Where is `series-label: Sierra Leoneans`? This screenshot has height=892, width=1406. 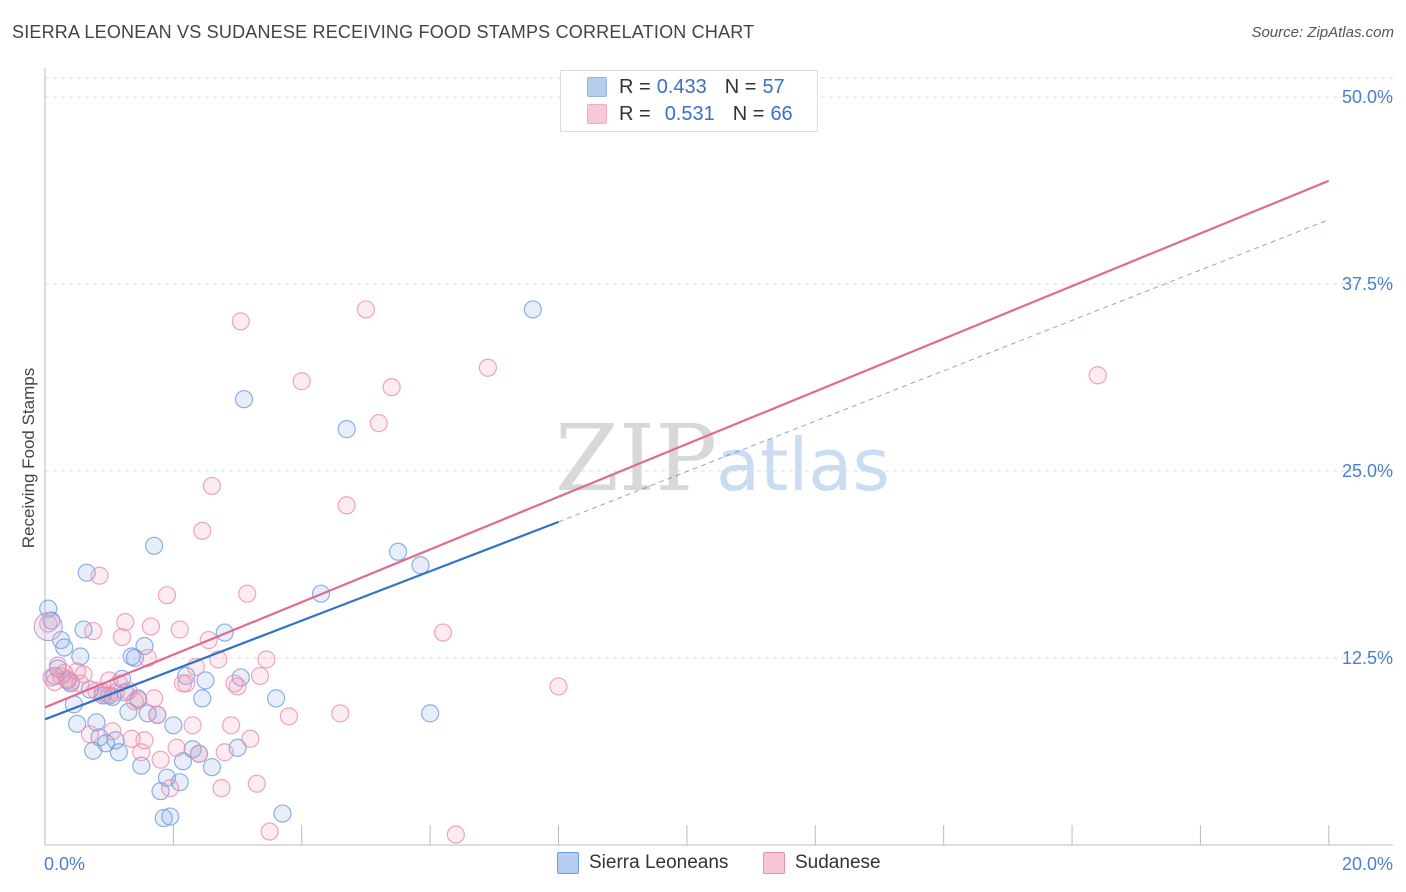 series-label: Sierra Leoneans is located at coordinates (659, 862).